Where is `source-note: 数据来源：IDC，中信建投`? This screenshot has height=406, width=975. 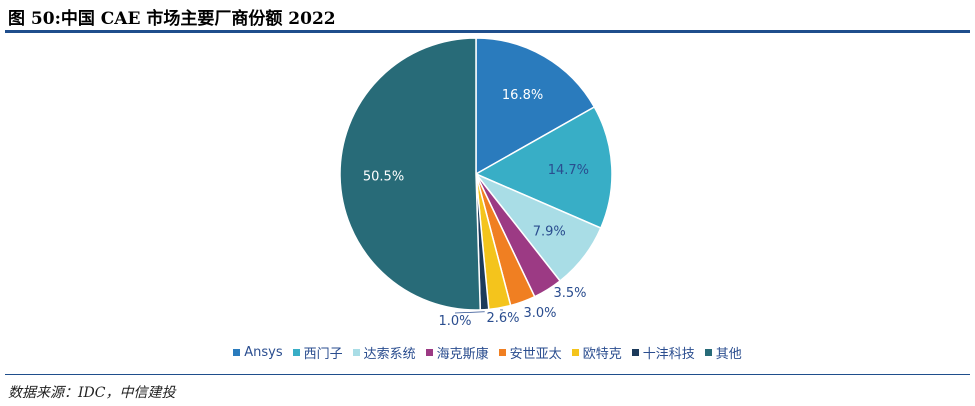 source-note: 数据来源：IDC，中信建投 is located at coordinates (92, 393).